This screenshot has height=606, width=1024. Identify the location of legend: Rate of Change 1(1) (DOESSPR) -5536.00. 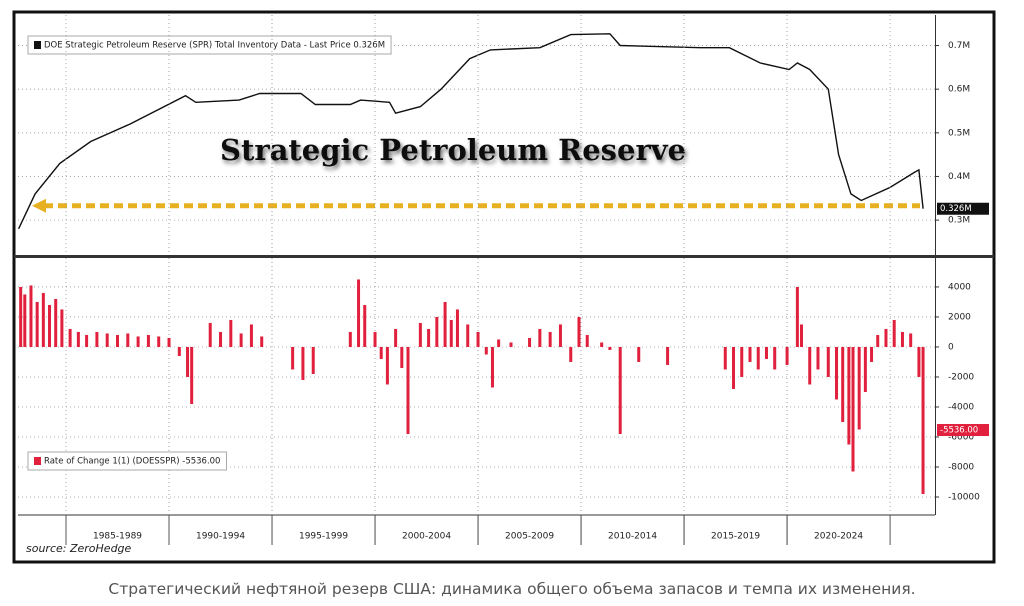
(127, 461).